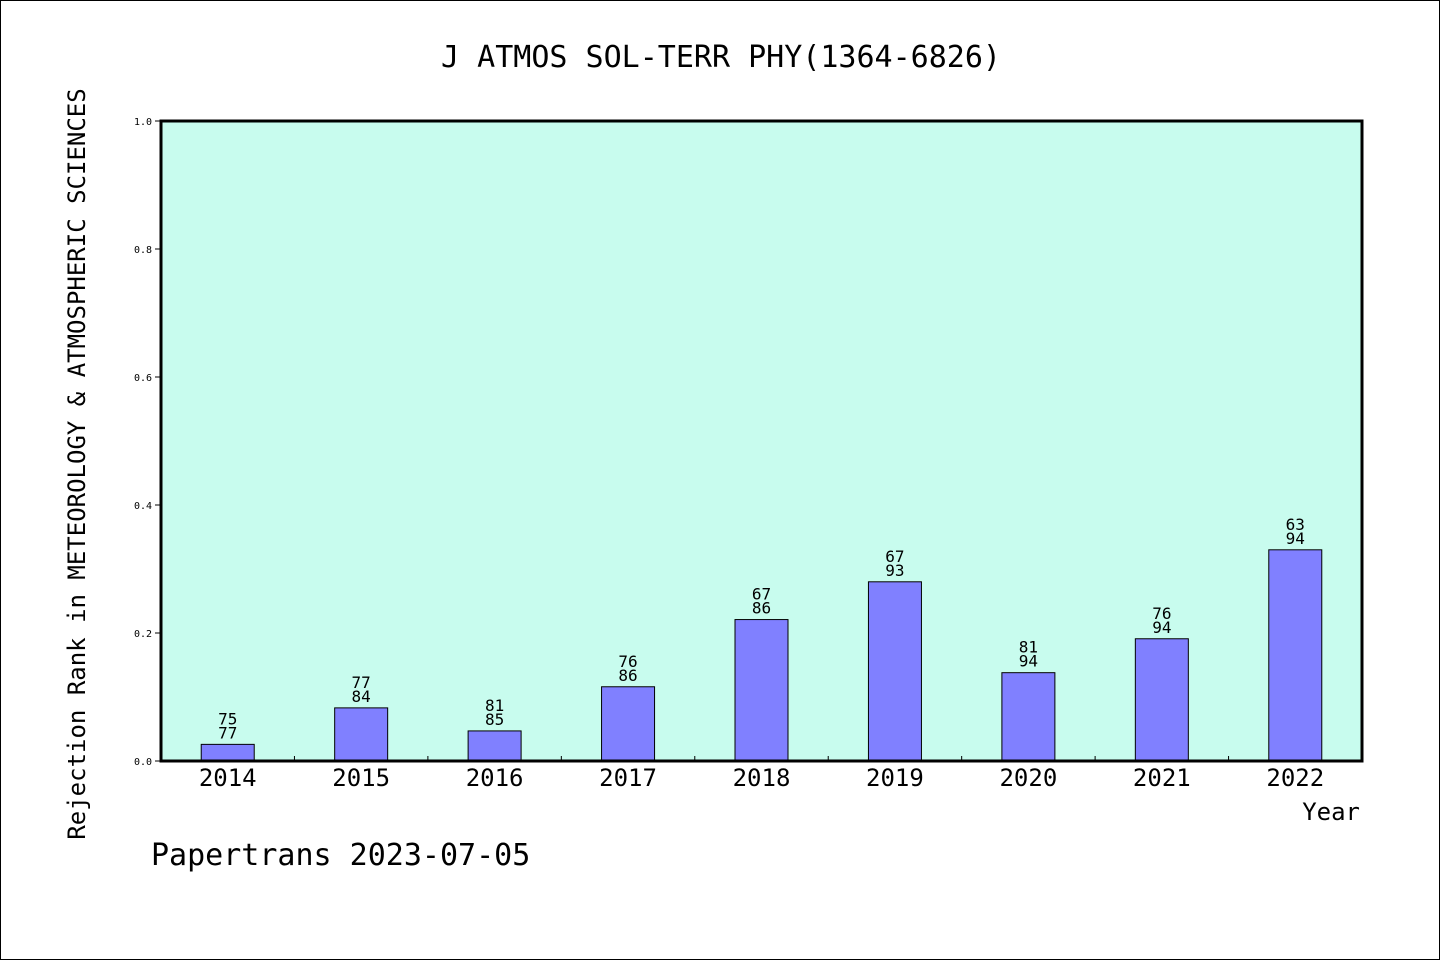 The height and width of the screenshot is (964, 1440). Describe the element at coordinates (361, 778) in the screenshot. I see `x-tick-label: 2015` at that location.